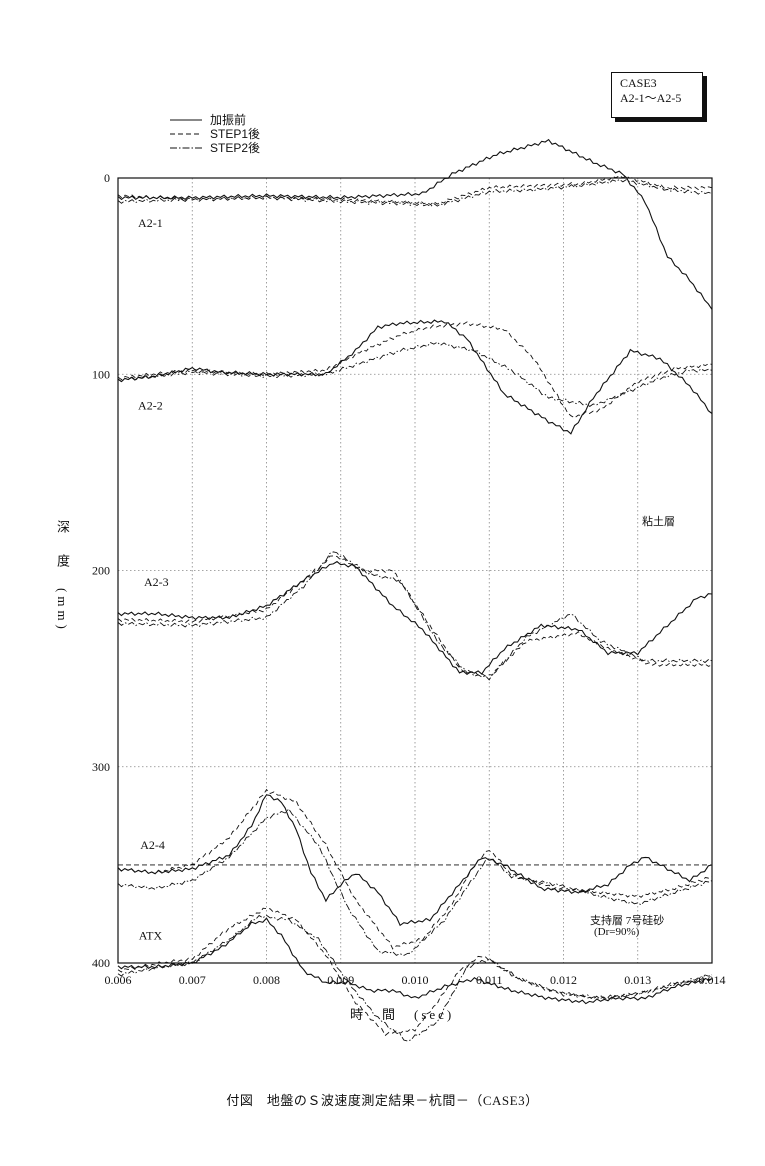 The height and width of the screenshot is (1166, 765). What do you see at coordinates (156, 582) in the screenshot?
I see `trace-label: A2-3` at bounding box center [156, 582].